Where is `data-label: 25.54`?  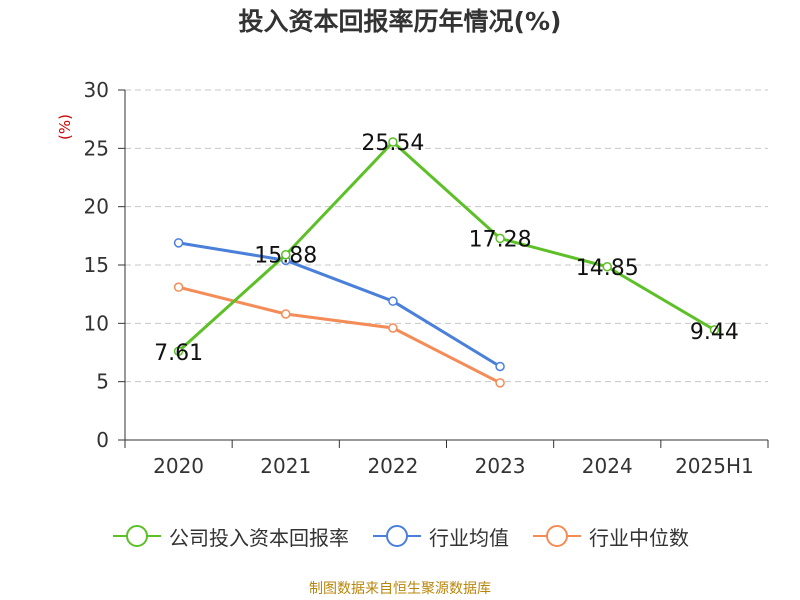
data-label: 25.54 is located at coordinates (392, 143).